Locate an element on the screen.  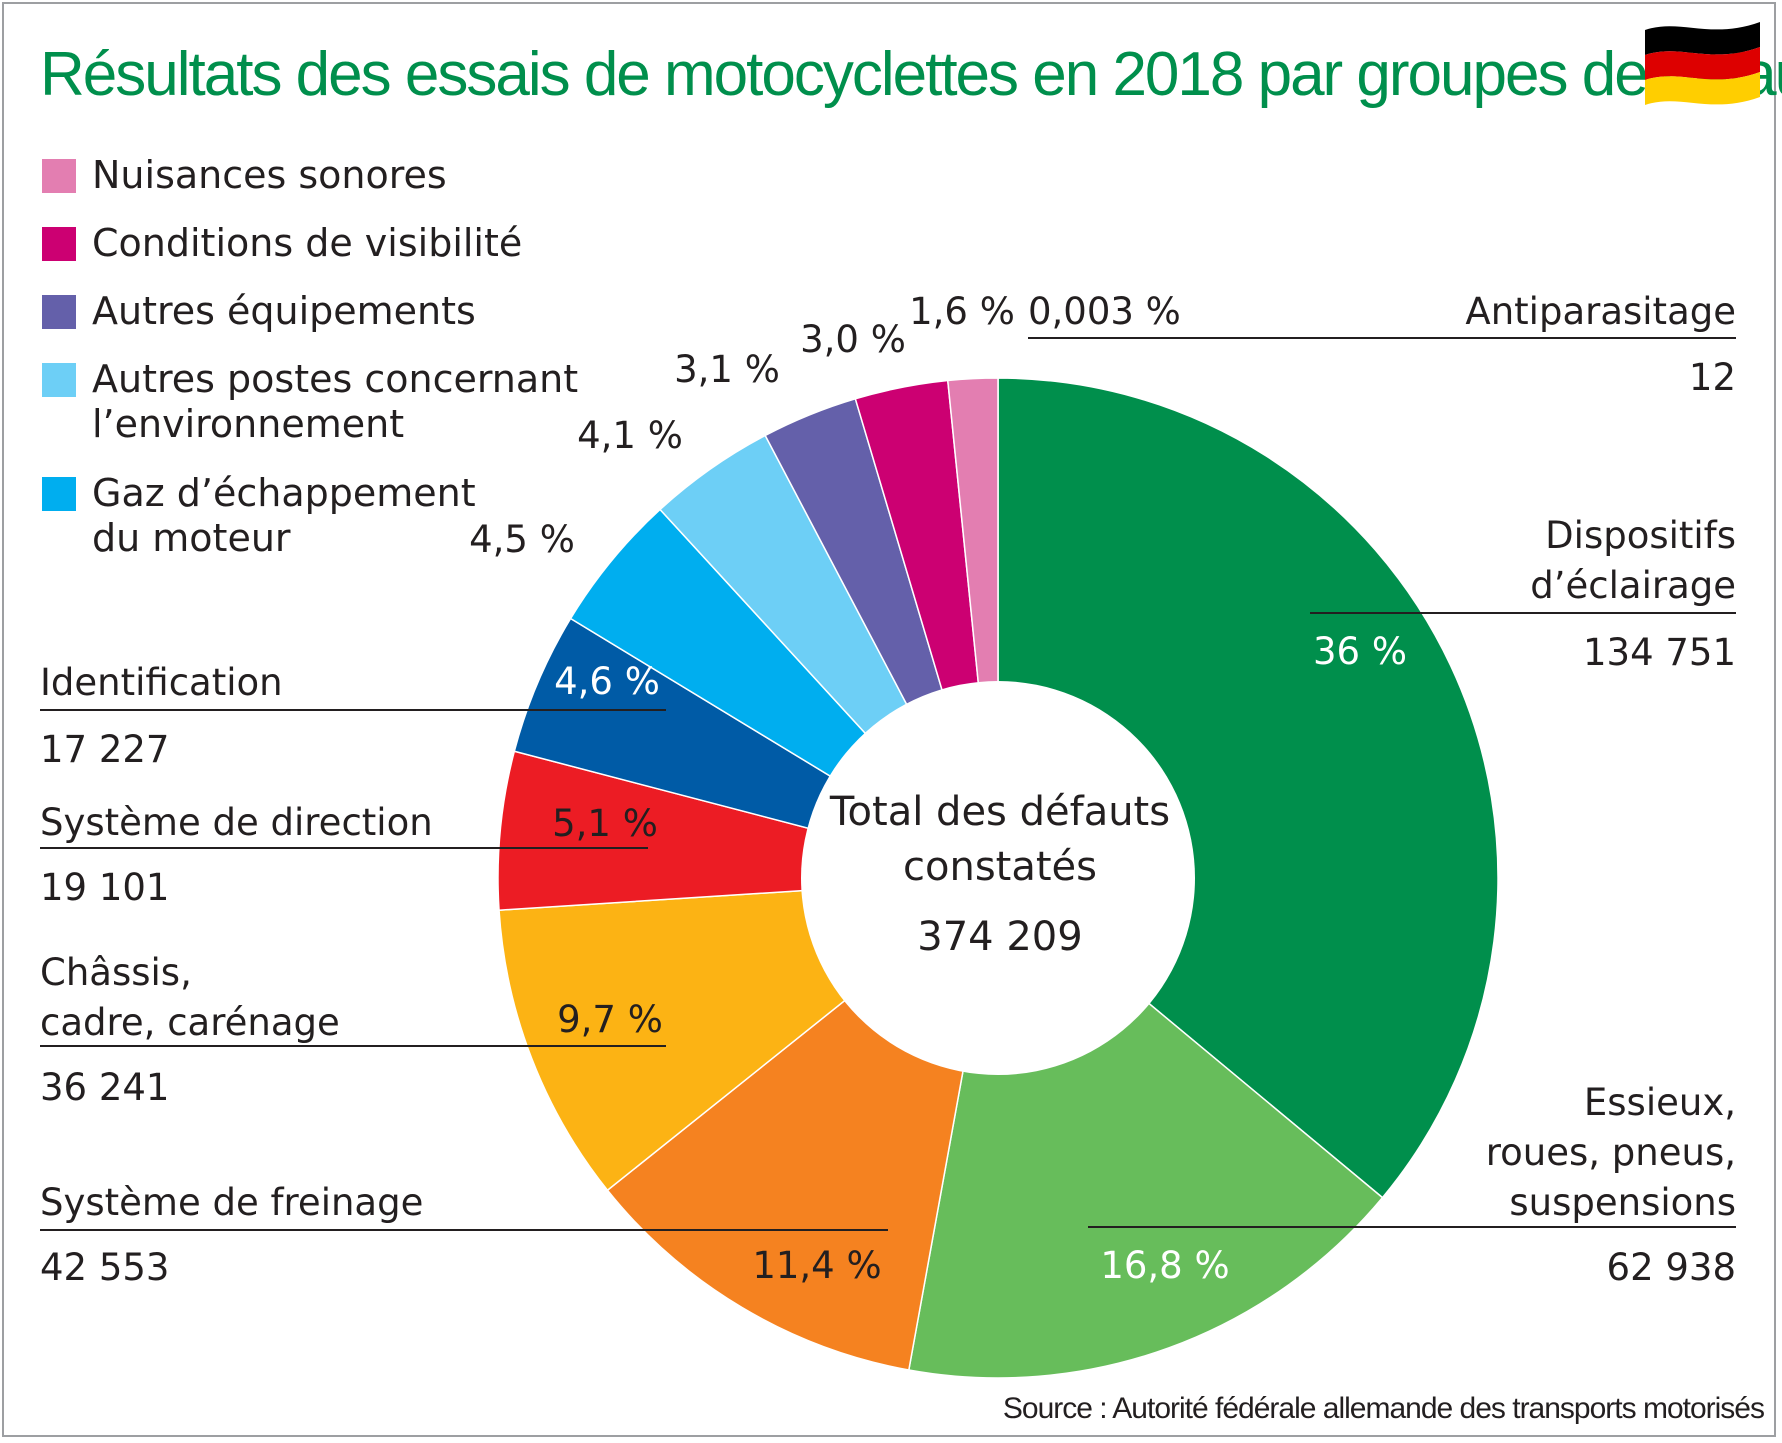
pct-label-visibilite: 3,0 % is located at coordinates (853, 339).